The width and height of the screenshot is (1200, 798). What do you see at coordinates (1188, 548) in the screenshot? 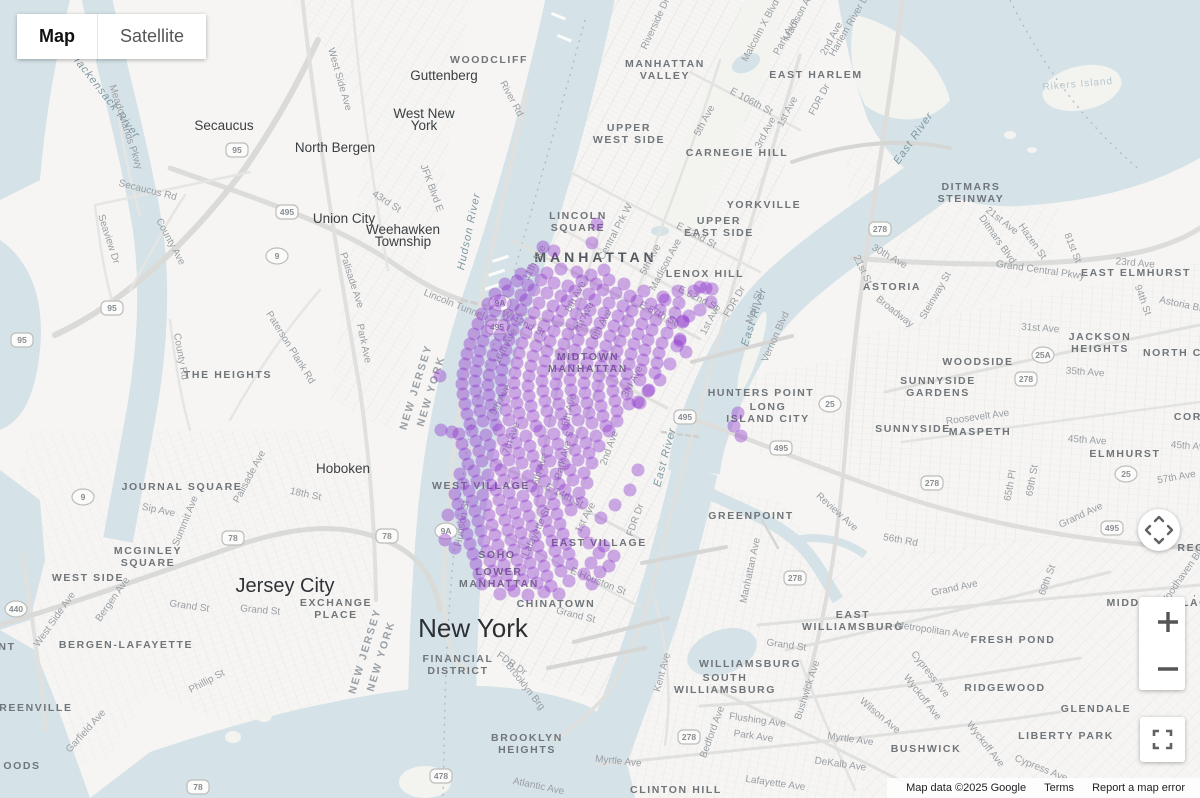
I see `map-label: REGO PARK` at bounding box center [1188, 548].